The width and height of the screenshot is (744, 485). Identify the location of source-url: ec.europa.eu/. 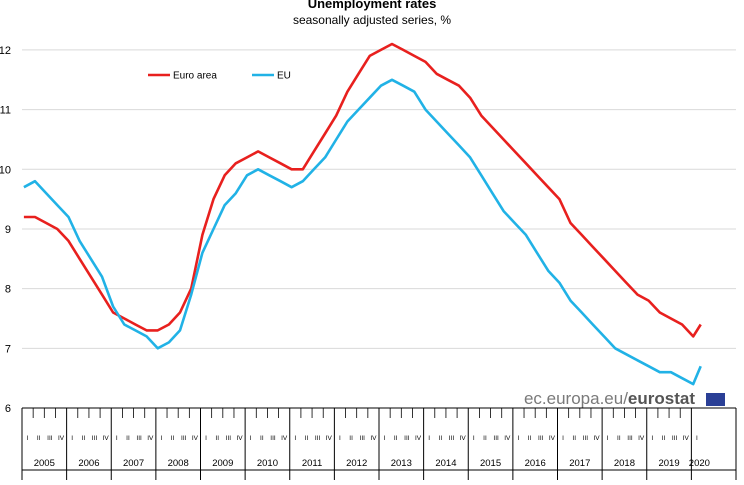
(576, 398).